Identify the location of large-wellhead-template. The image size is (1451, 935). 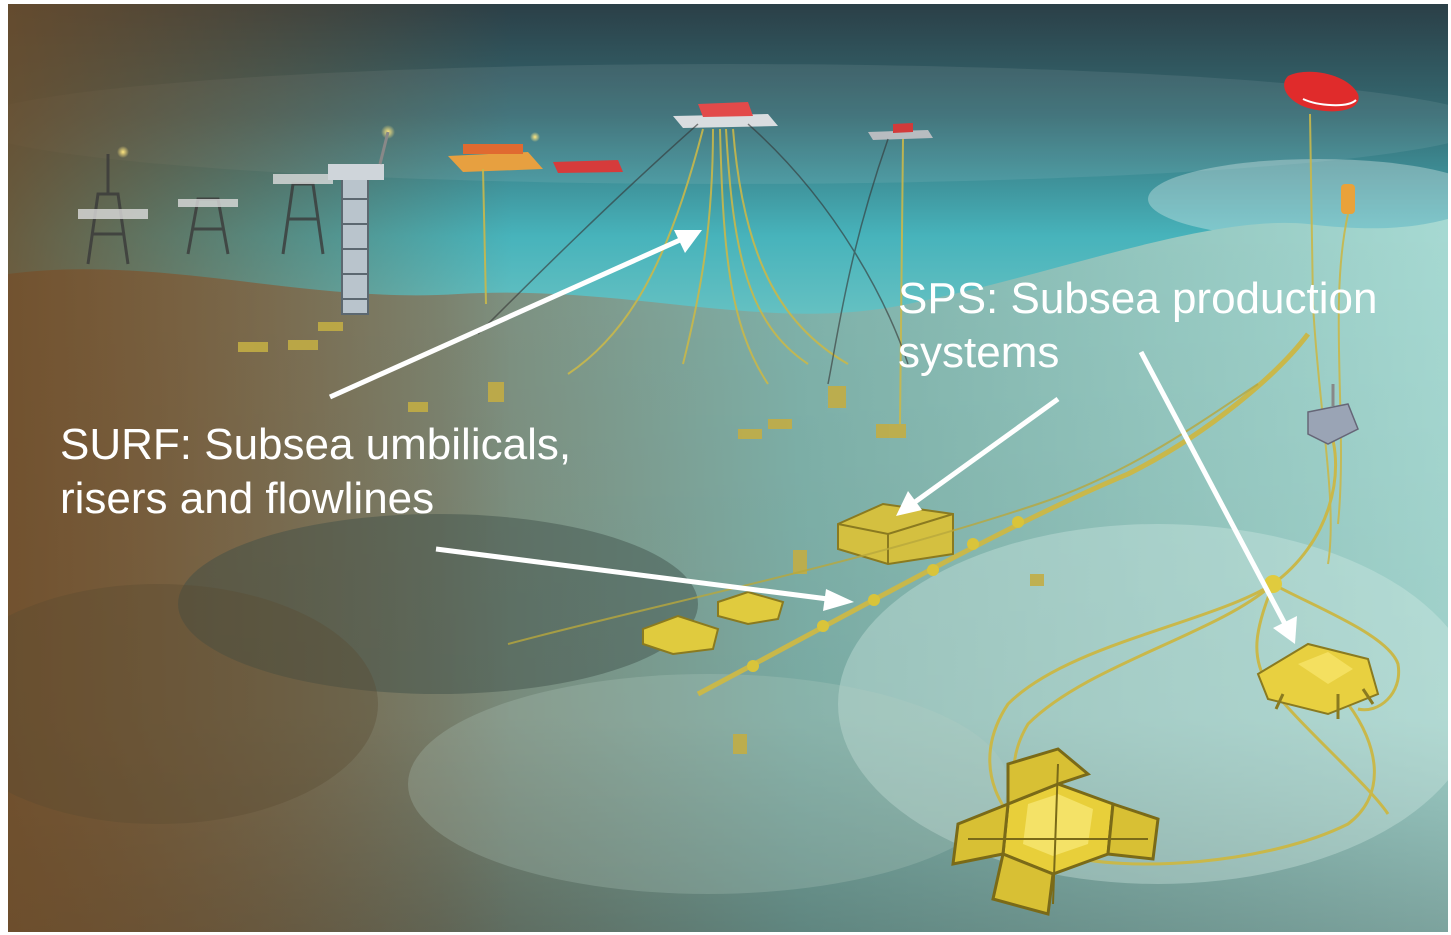
(1055, 831).